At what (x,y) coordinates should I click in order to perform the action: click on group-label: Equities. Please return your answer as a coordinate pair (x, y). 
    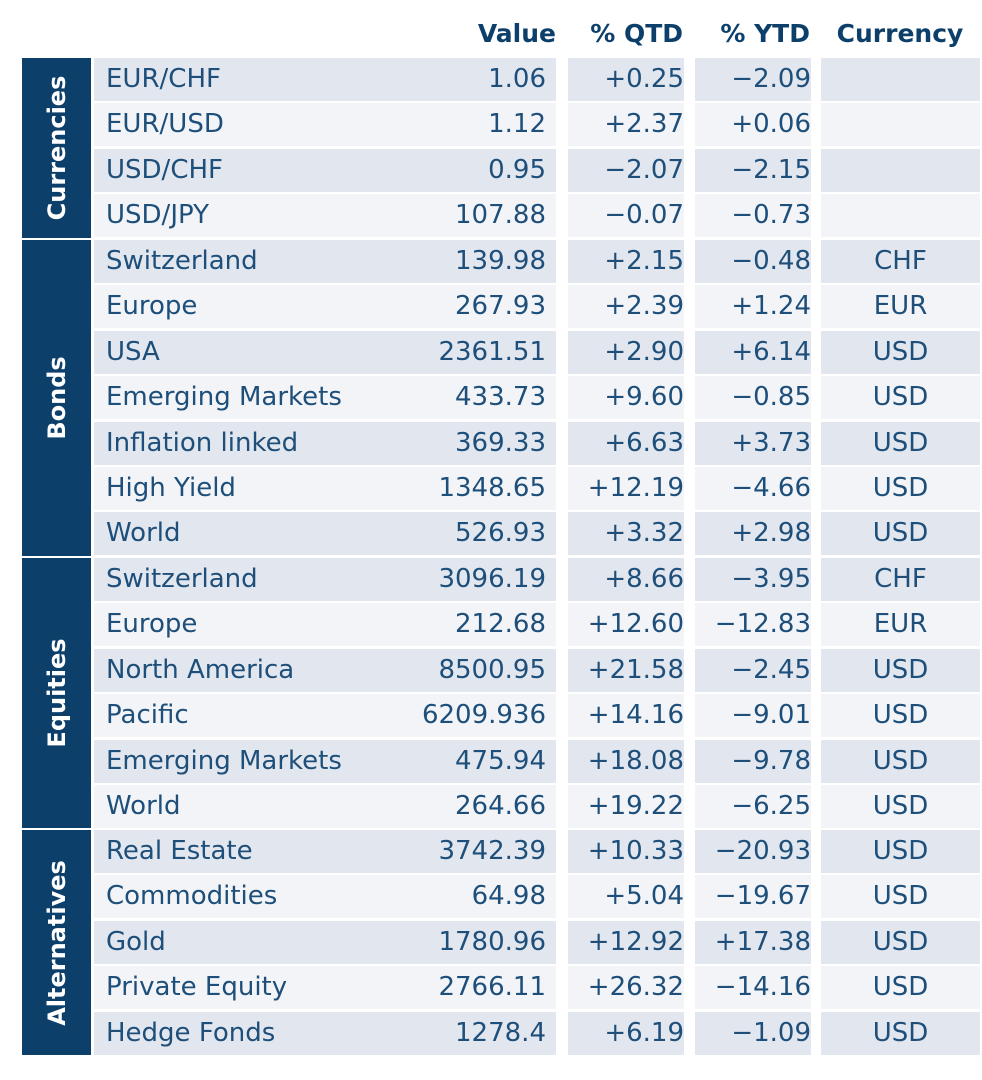
    Looking at the image, I should click on (56, 693).